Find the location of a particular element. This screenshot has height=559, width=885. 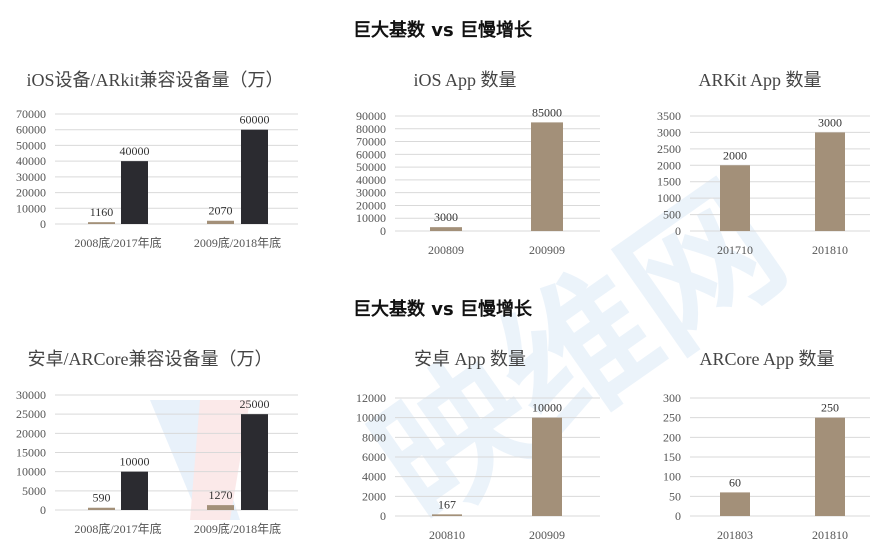

y-tick-label: 3500 is located at coordinates (669, 116).